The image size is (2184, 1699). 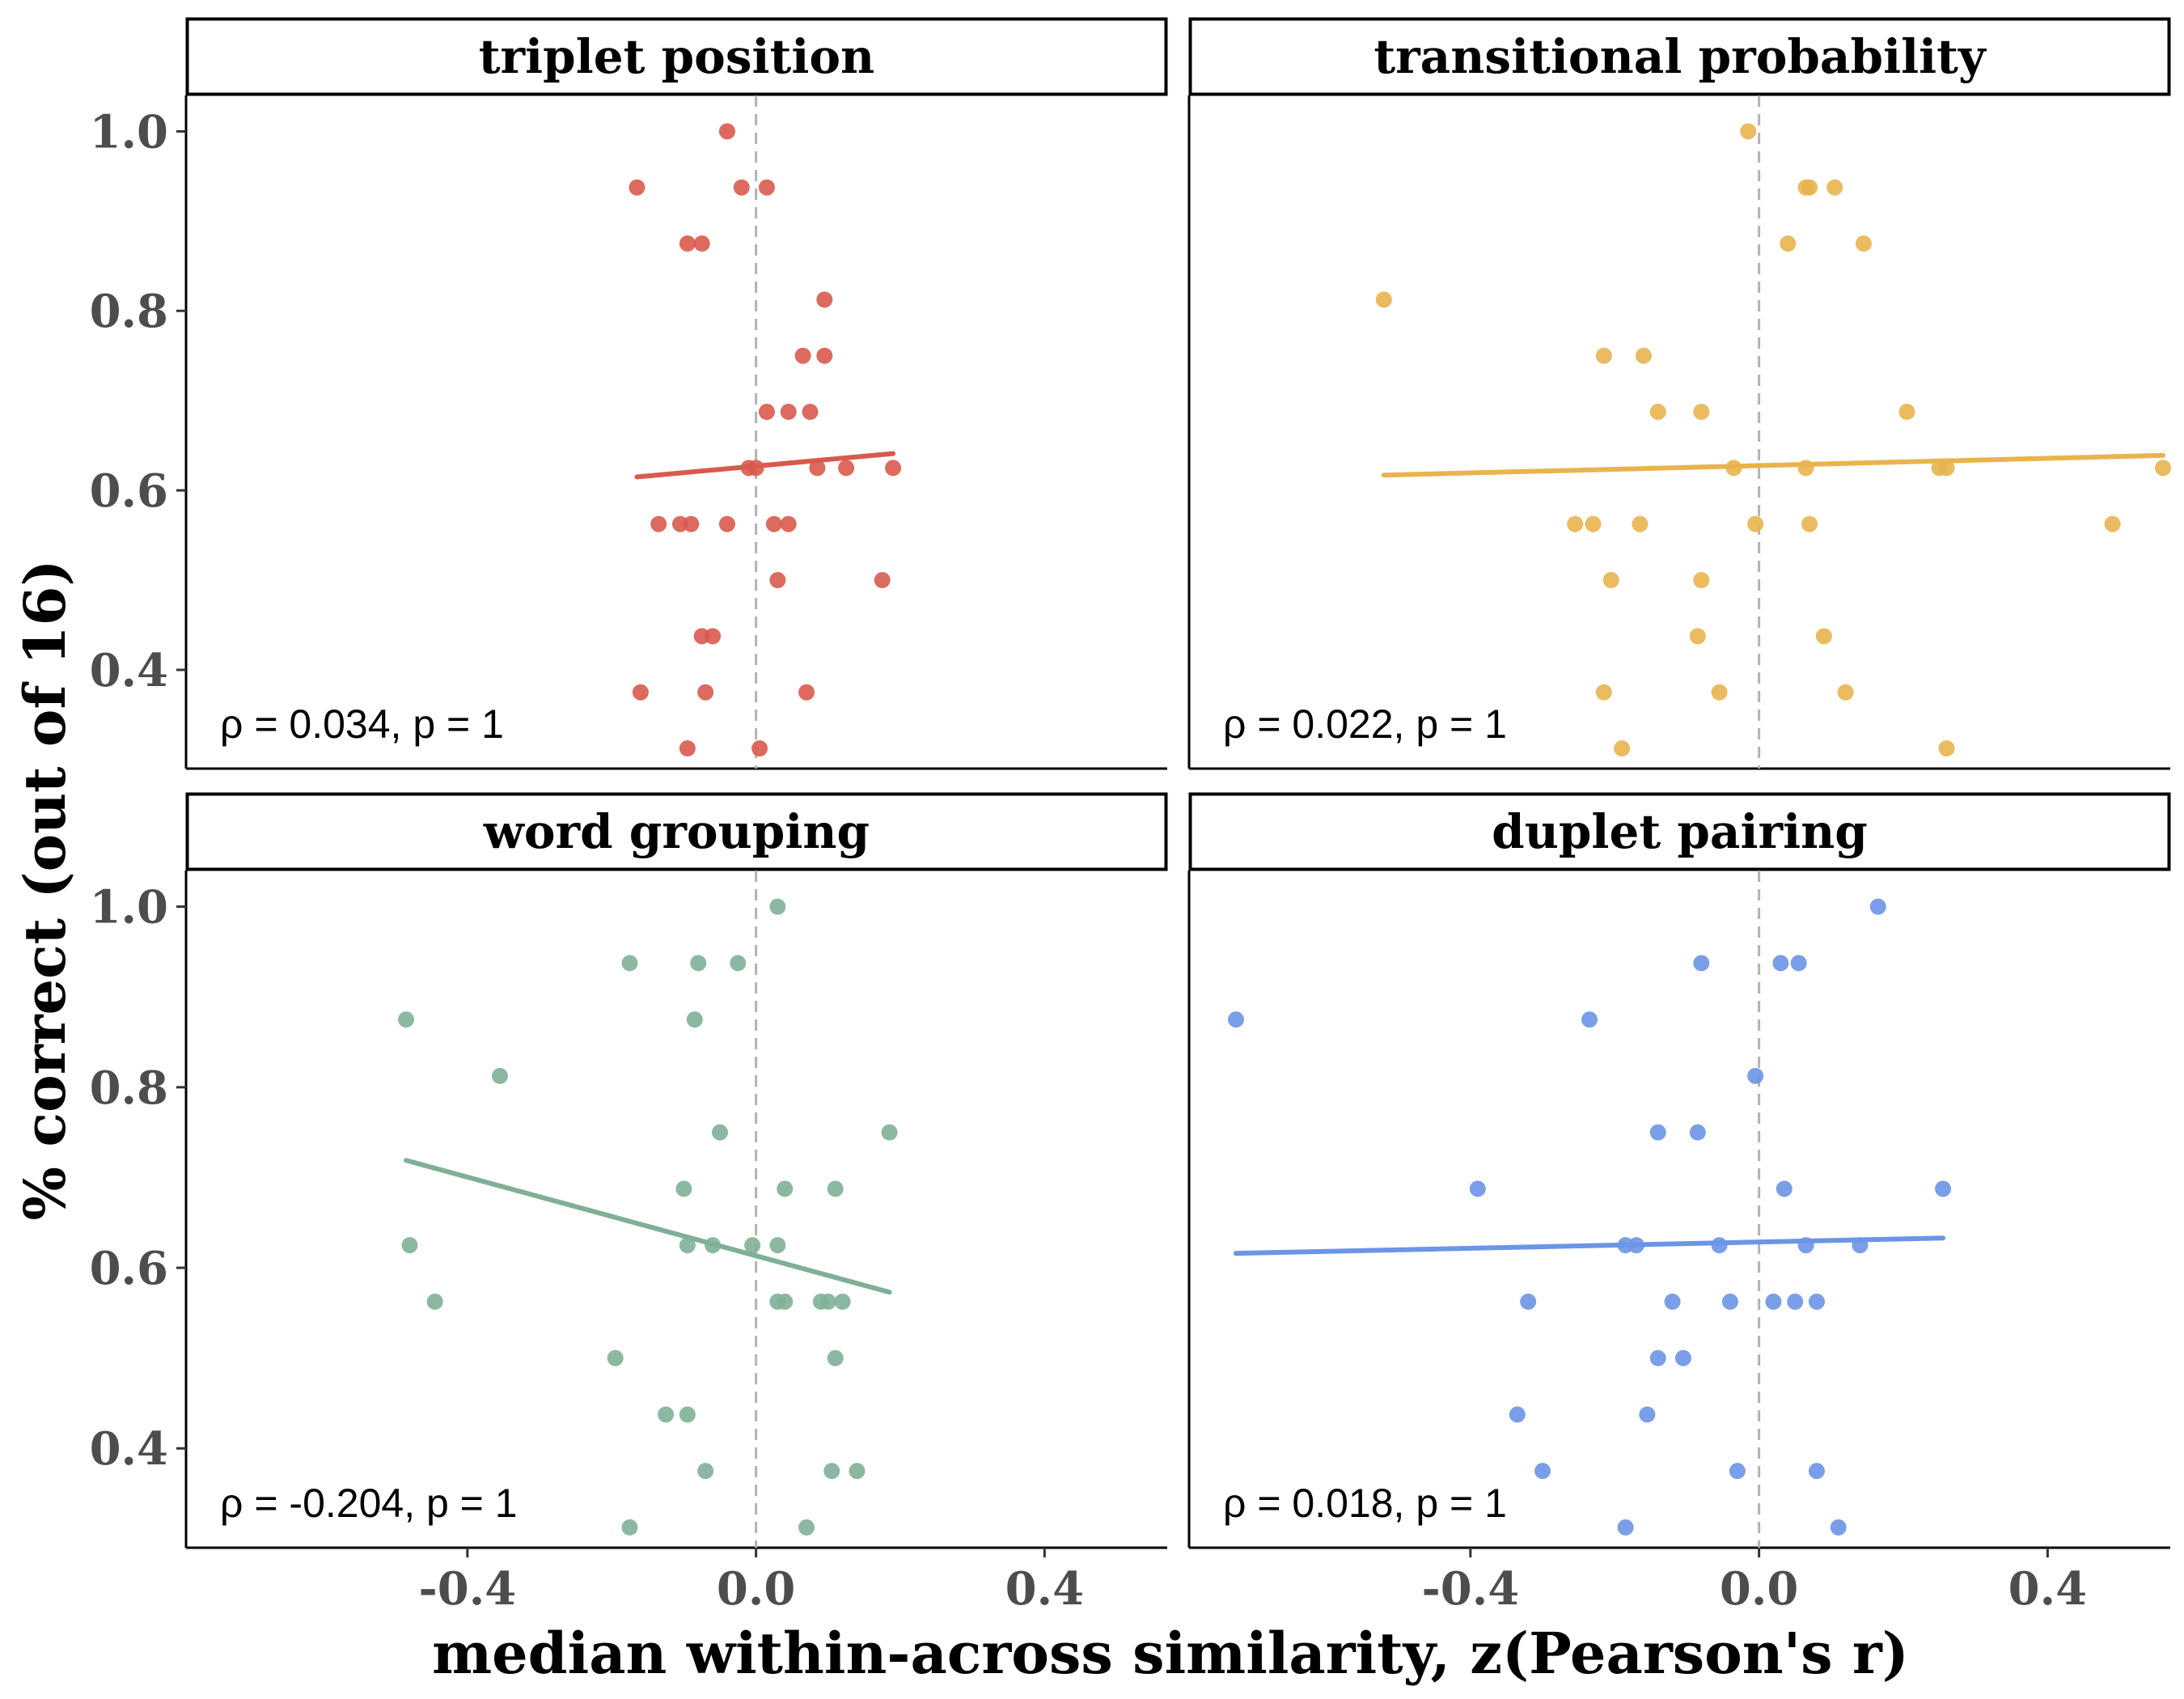 What do you see at coordinates (2047, 1589) in the screenshot?
I see `x-tick-label: 0.4` at bounding box center [2047, 1589].